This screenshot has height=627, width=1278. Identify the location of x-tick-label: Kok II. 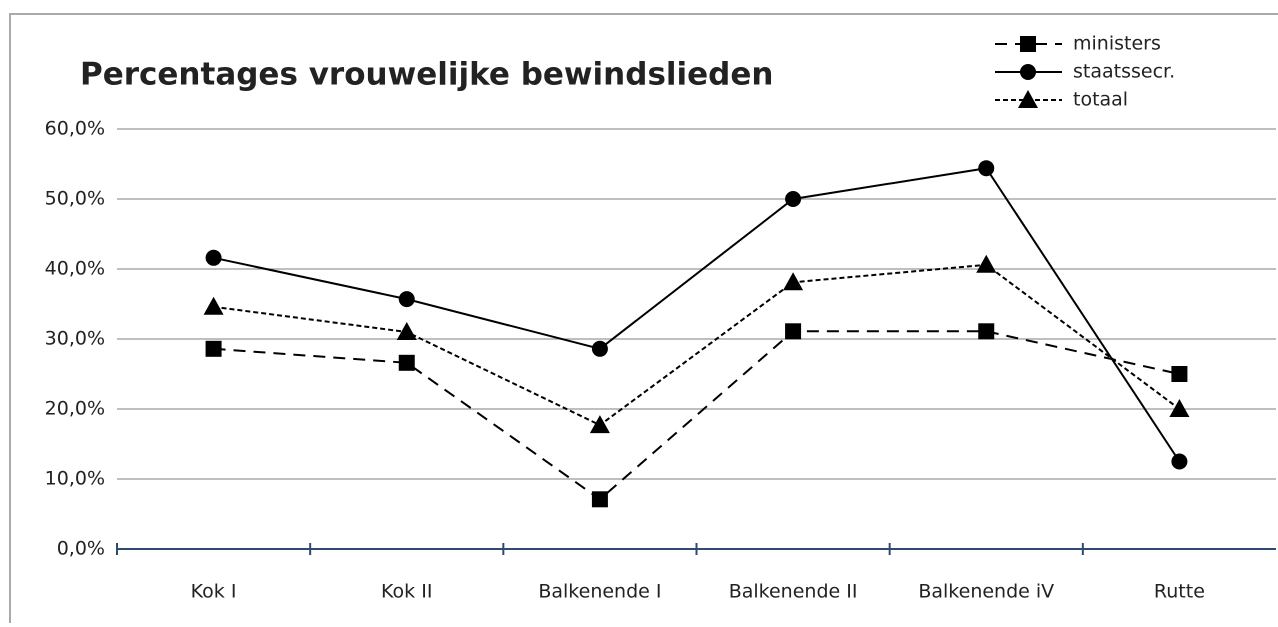
(406, 592).